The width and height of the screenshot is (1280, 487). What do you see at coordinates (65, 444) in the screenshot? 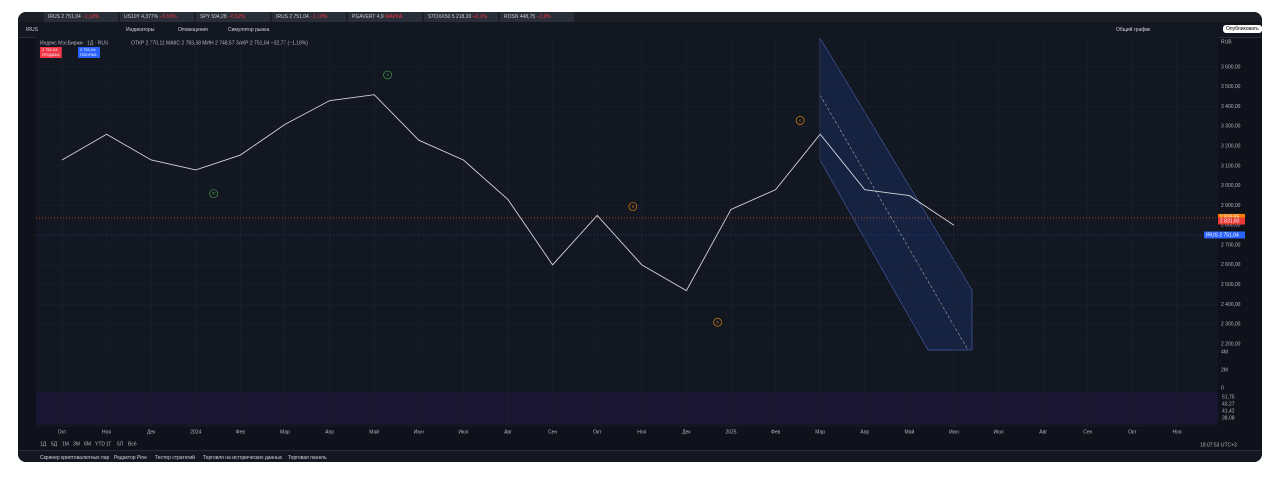
I see `range-button: 1М` at bounding box center [65, 444].